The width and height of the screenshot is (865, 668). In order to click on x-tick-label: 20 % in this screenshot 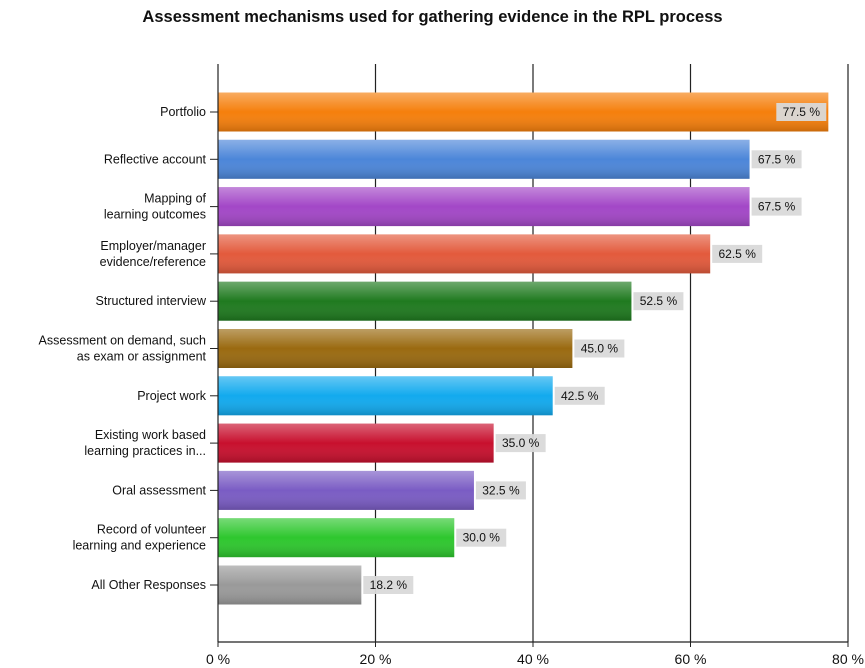, I will do `click(376, 659)`.